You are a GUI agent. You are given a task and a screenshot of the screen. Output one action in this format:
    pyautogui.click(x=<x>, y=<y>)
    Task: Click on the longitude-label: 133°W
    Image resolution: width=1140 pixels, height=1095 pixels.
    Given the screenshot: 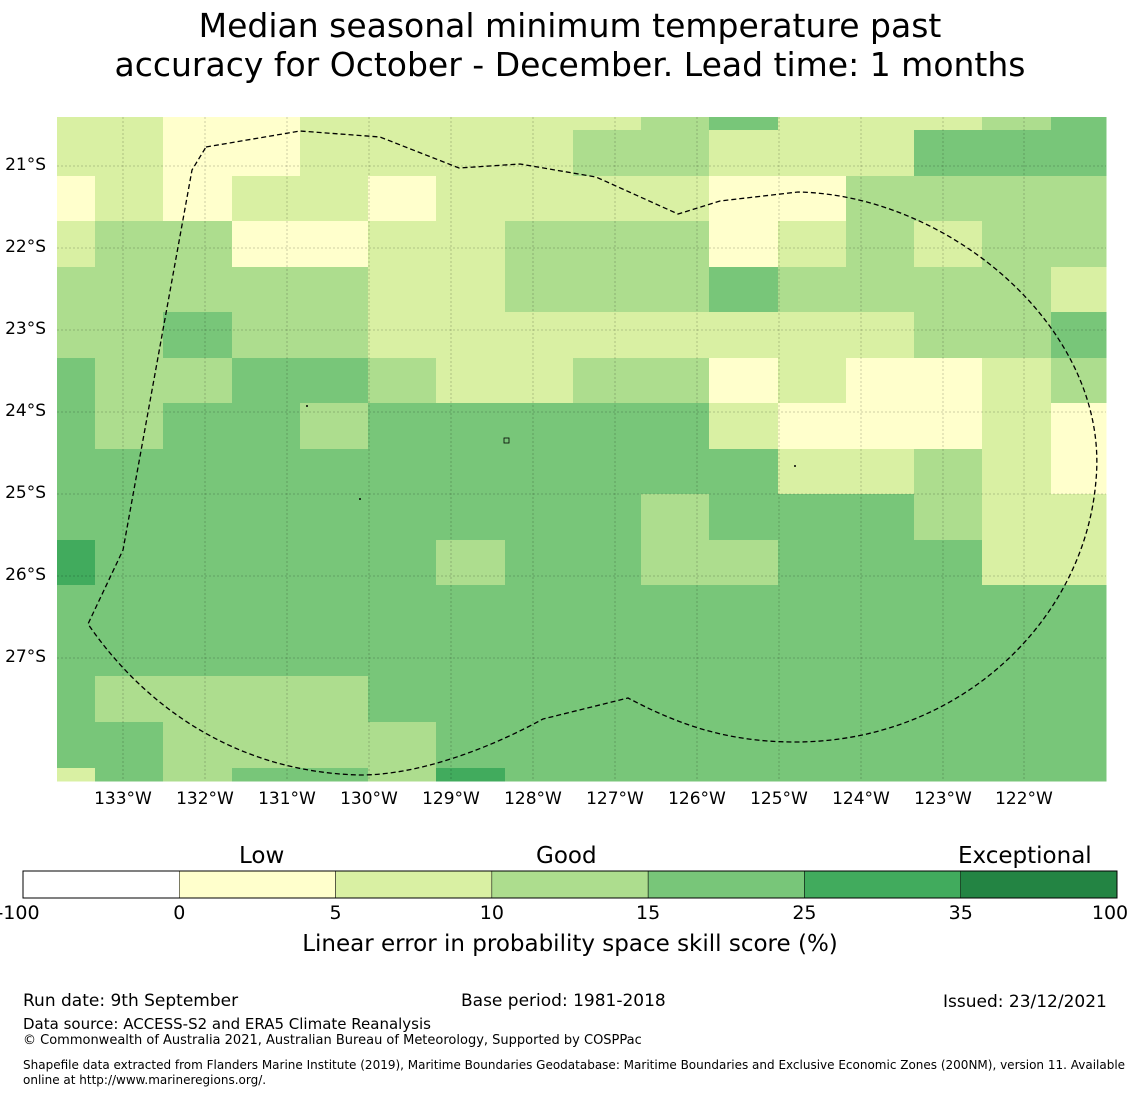 What is the action you would take?
    pyautogui.click(x=123, y=799)
    